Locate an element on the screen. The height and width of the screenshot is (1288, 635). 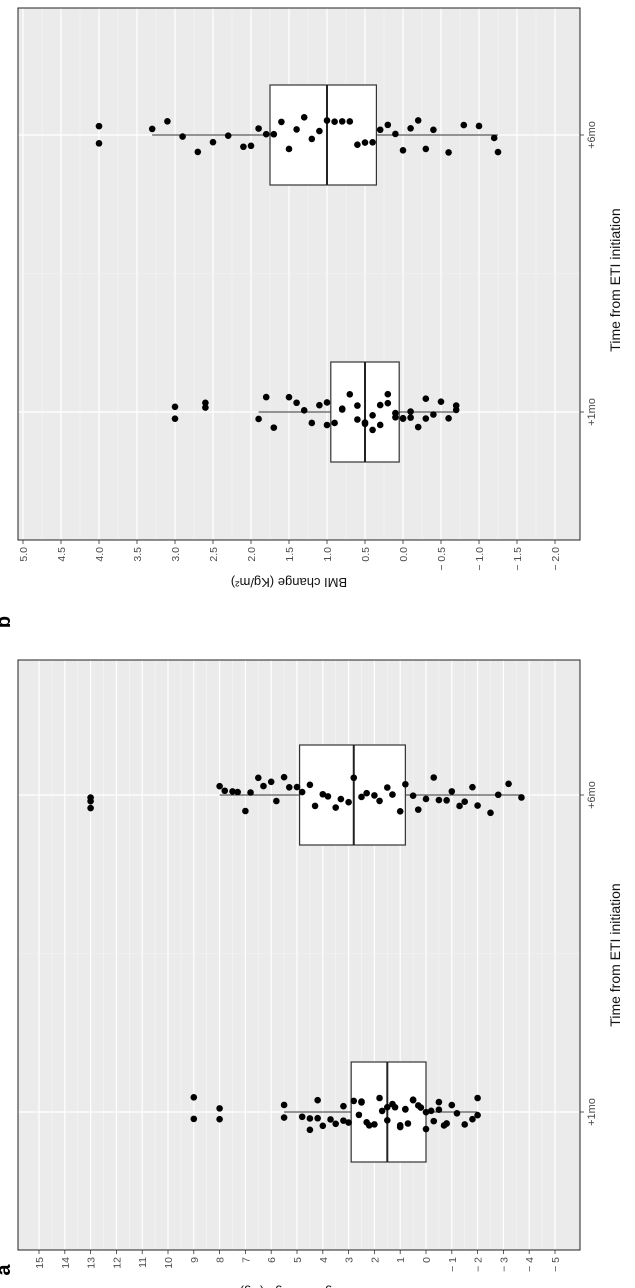
x-axis-title: Time from ETI initiation is located at coordinates (615, 954).